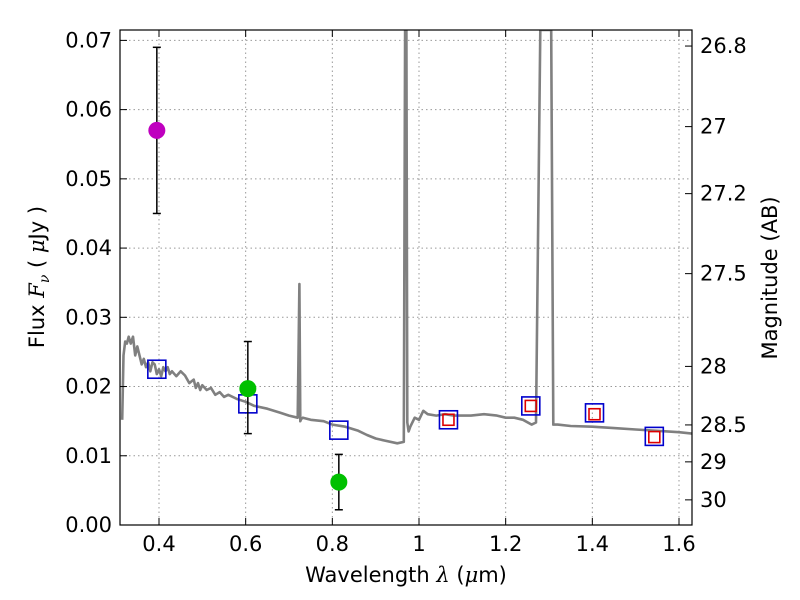  What do you see at coordinates (245, 544) in the screenshot?
I see `x-tick-label: 0.6` at bounding box center [245, 544].